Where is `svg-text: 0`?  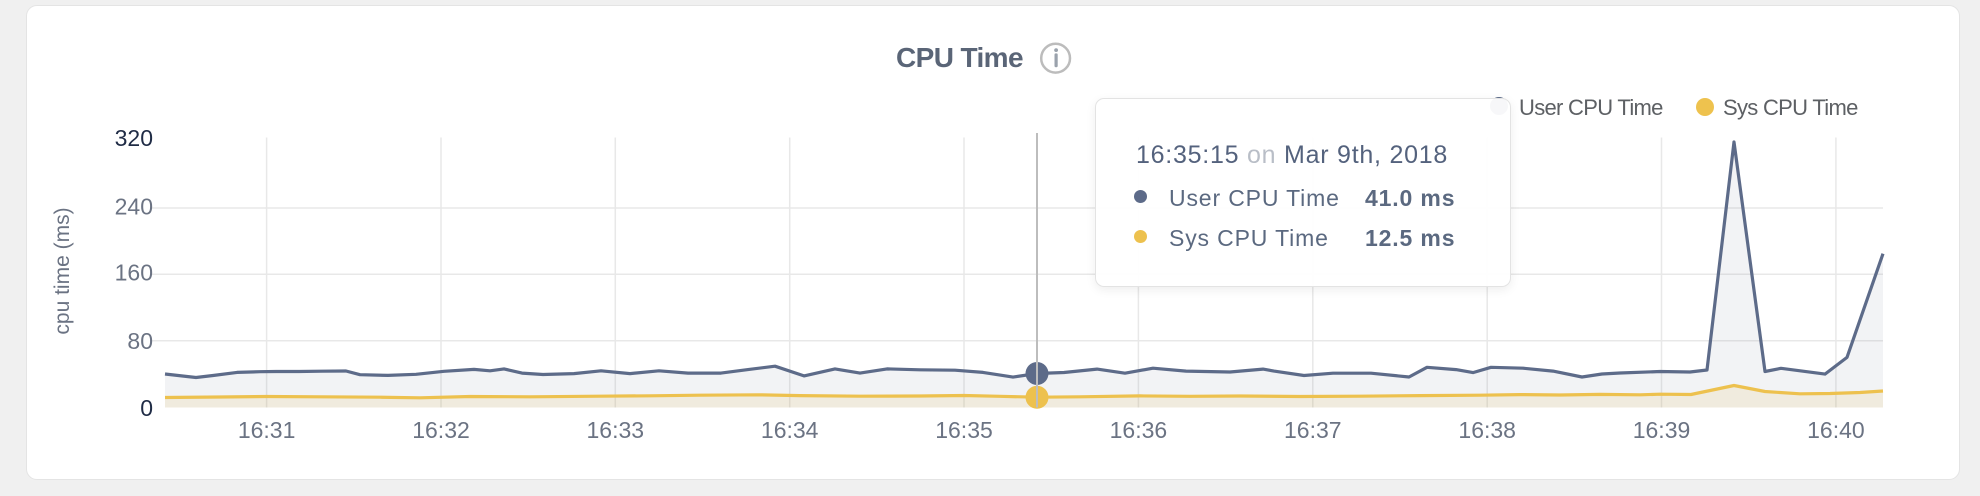 svg-text: 0 is located at coordinates (146, 408).